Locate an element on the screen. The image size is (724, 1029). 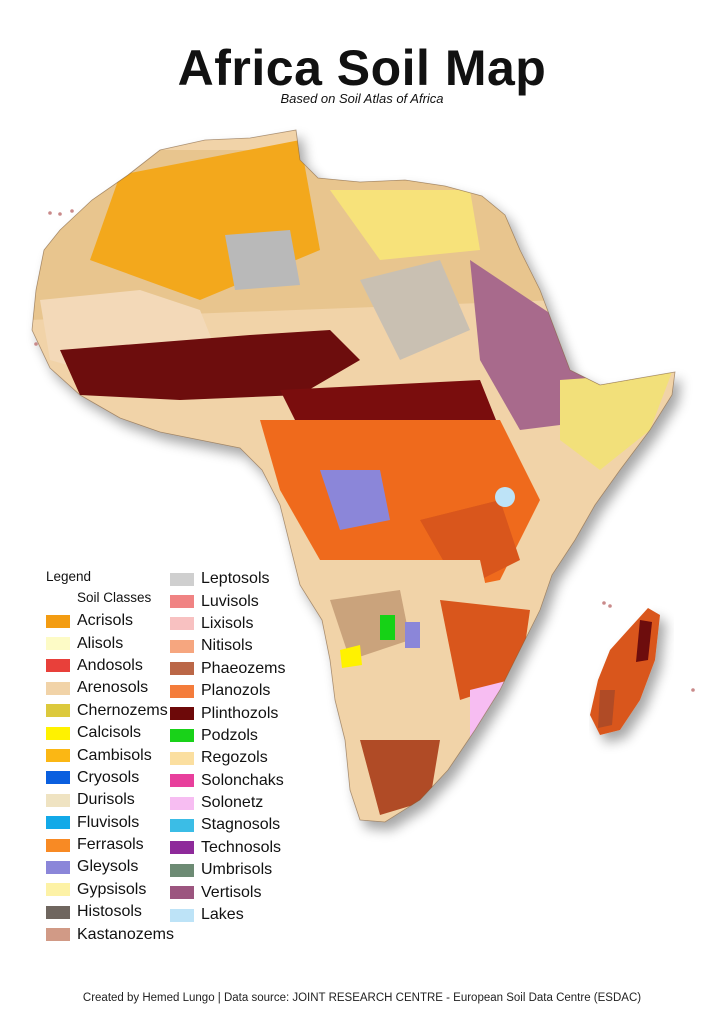
legend-item: Cryosols is located at coordinates (110, 778).